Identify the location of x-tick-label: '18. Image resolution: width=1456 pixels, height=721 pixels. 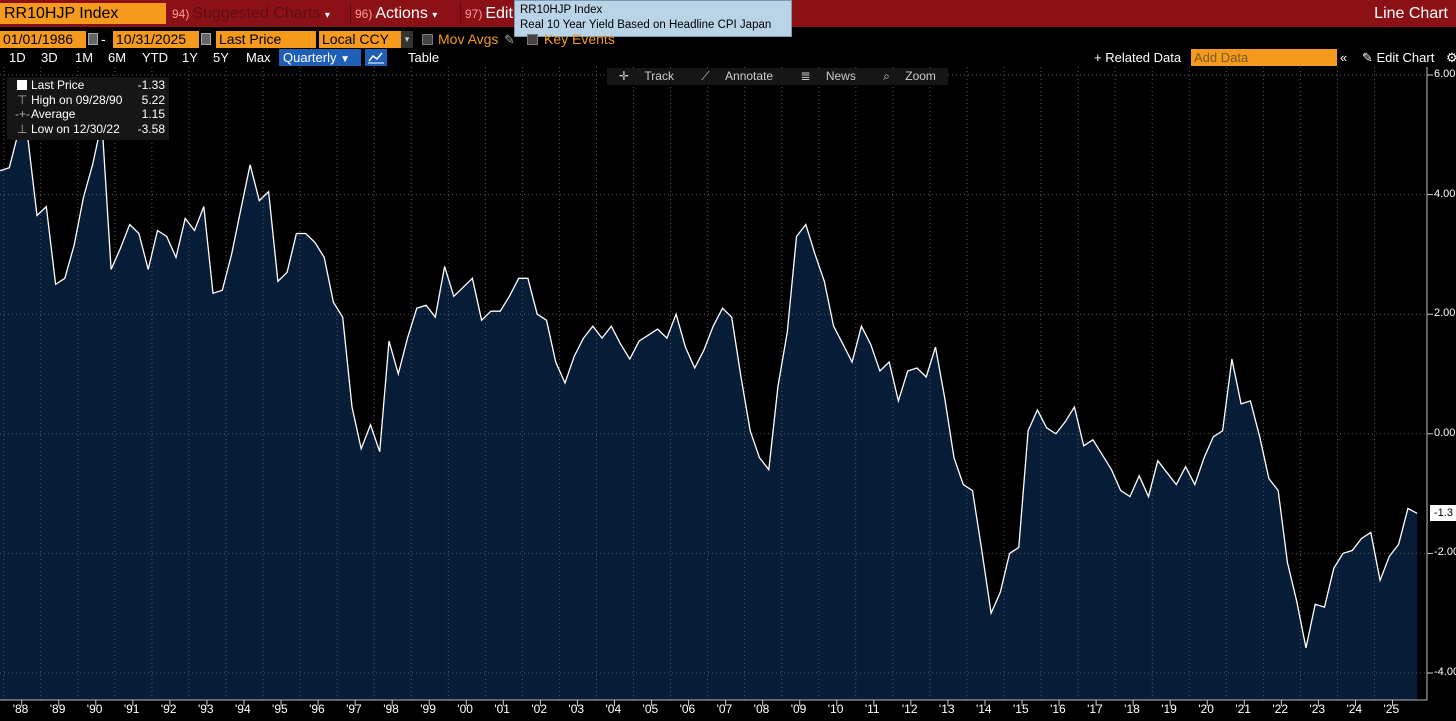
(1132, 709).